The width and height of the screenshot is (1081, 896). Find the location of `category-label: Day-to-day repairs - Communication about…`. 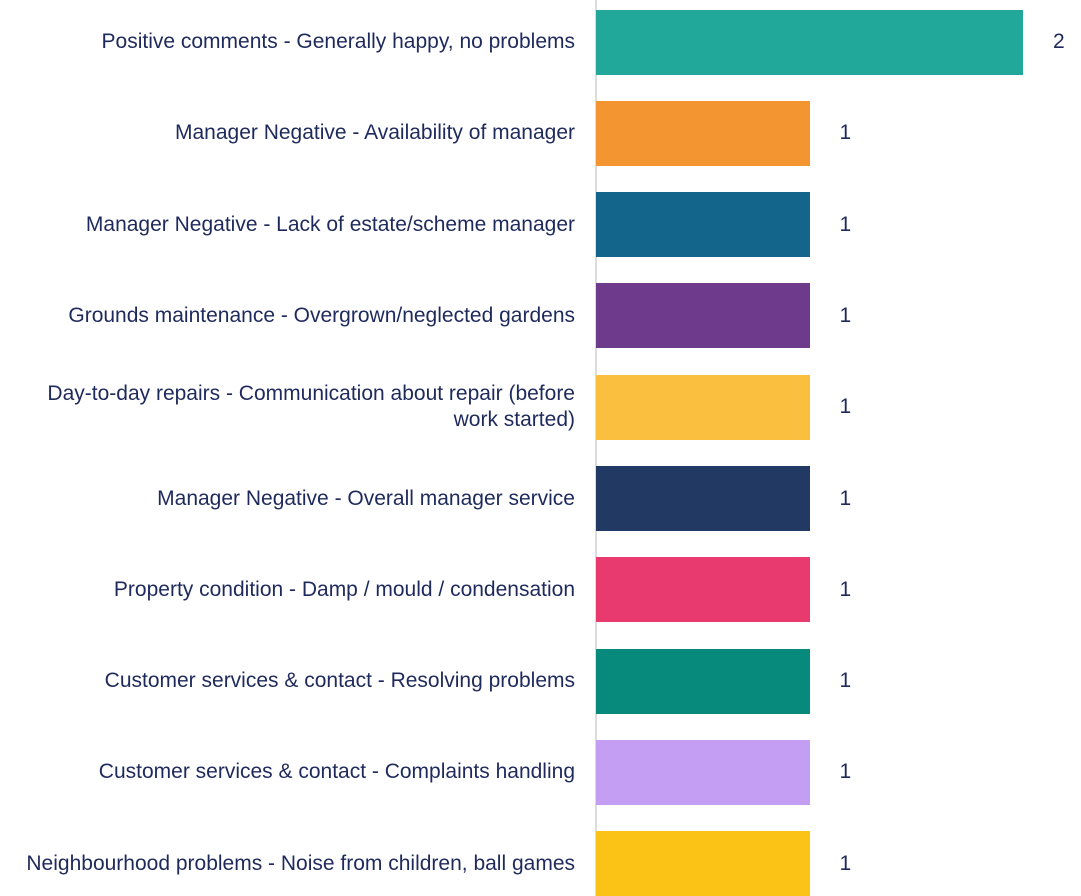

category-label: Day-to-day repairs - Communication about… is located at coordinates (311, 407).